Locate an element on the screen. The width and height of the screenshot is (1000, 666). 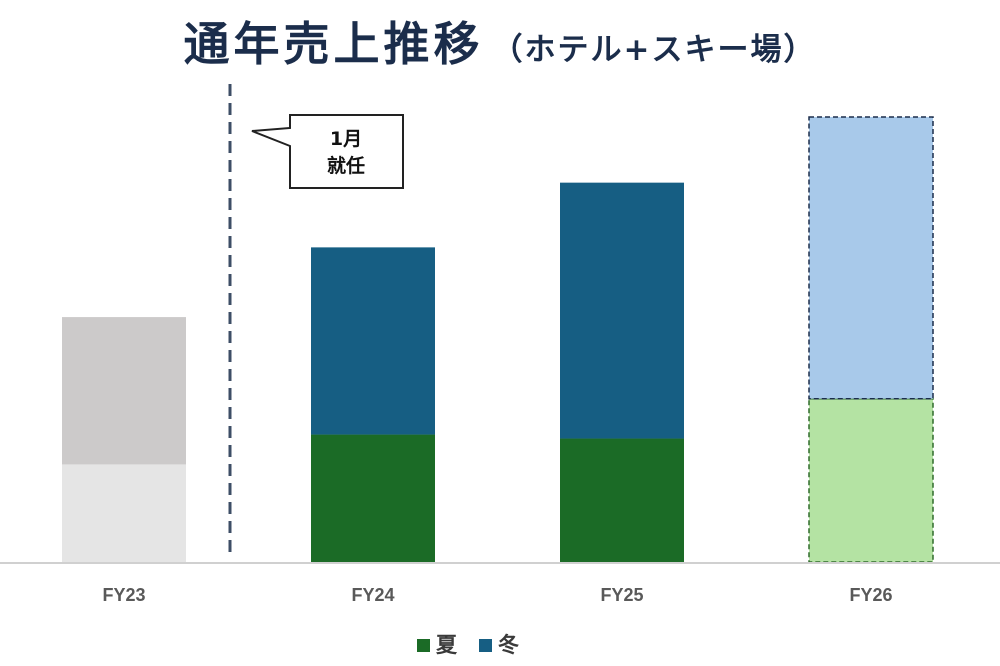
callout-line-2: 就任 is located at coordinates (346, 165).